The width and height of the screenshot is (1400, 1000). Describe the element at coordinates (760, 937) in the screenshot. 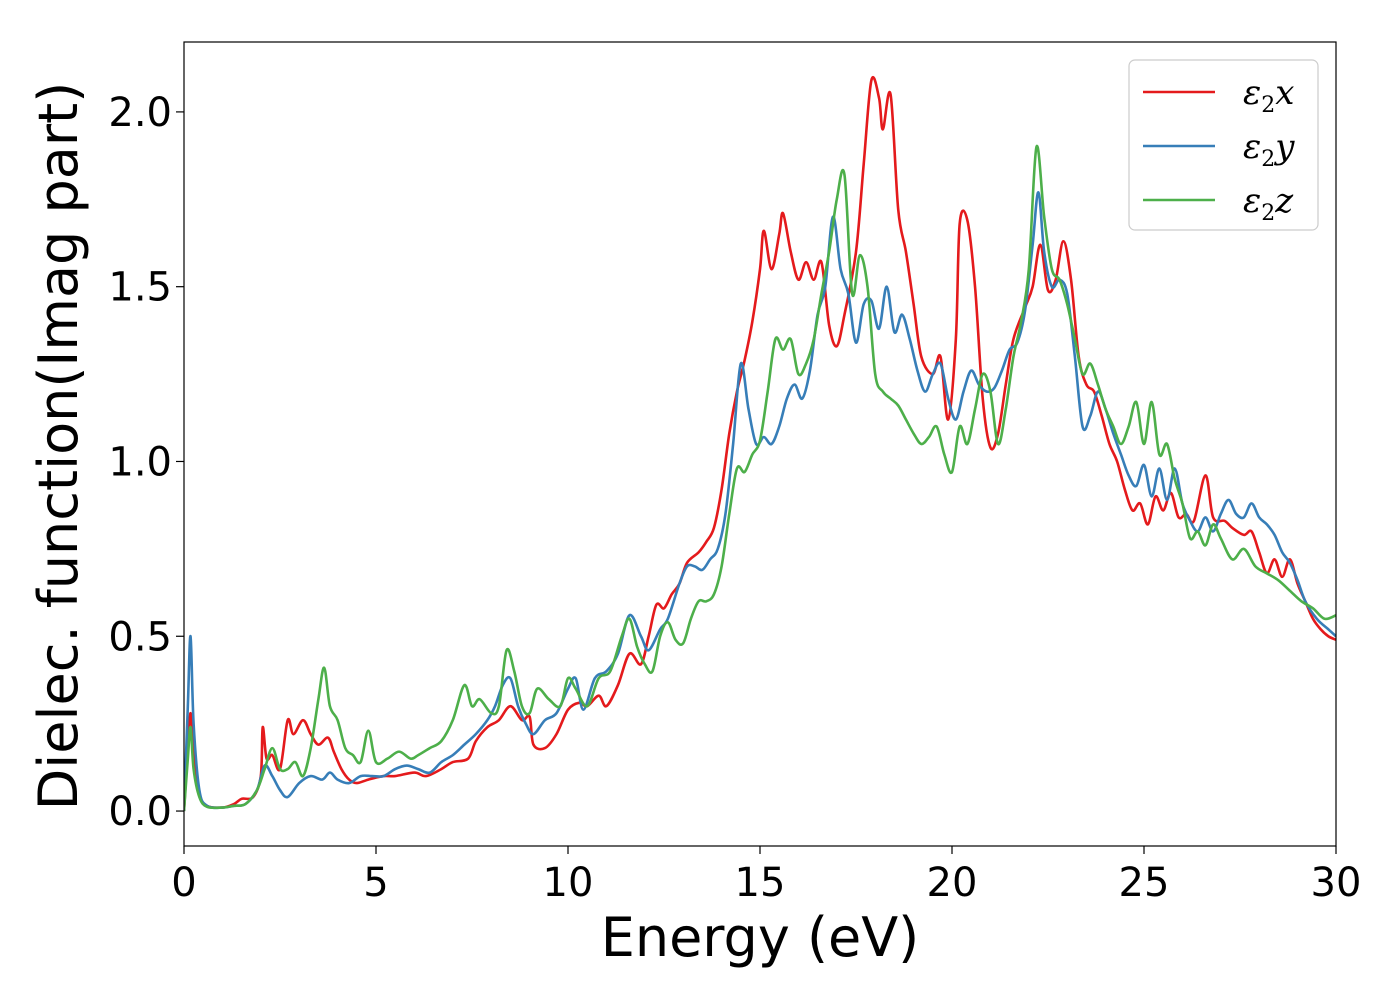

I see `x-axis-title: Energy (eV)` at that location.